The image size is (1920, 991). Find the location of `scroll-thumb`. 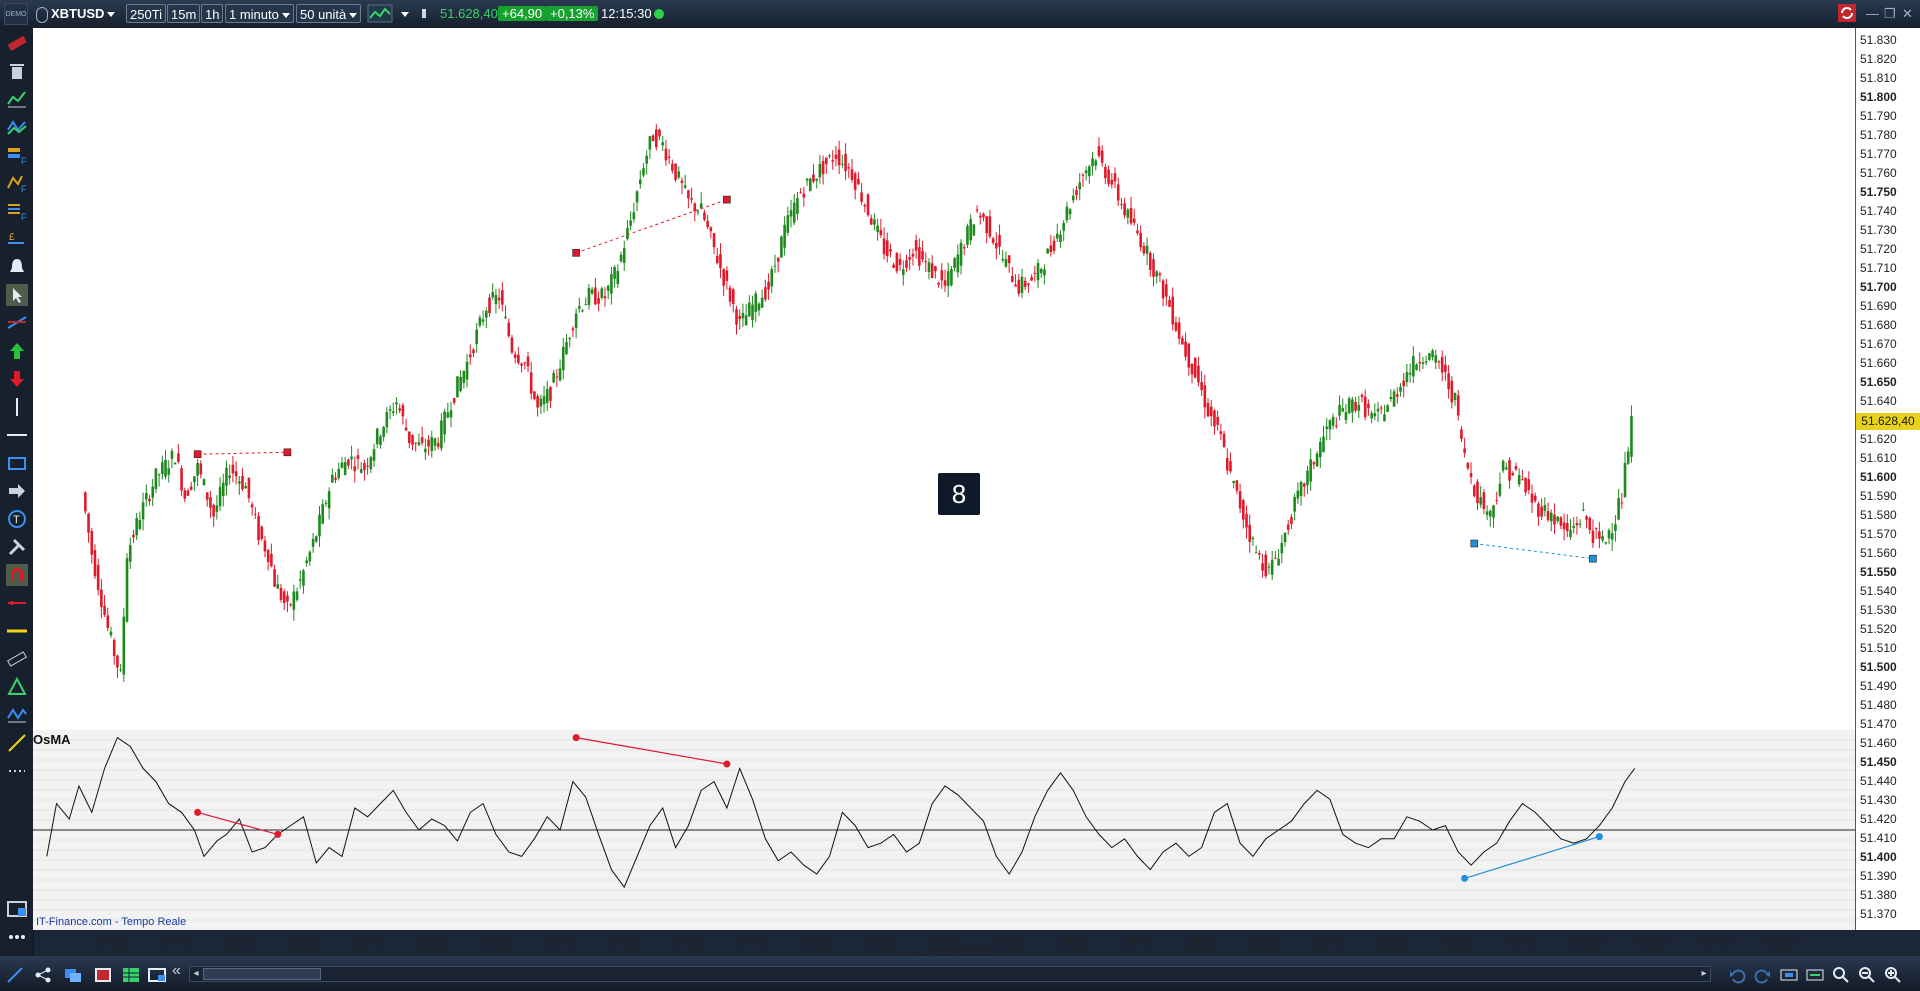

scroll-thumb is located at coordinates (262, 974).